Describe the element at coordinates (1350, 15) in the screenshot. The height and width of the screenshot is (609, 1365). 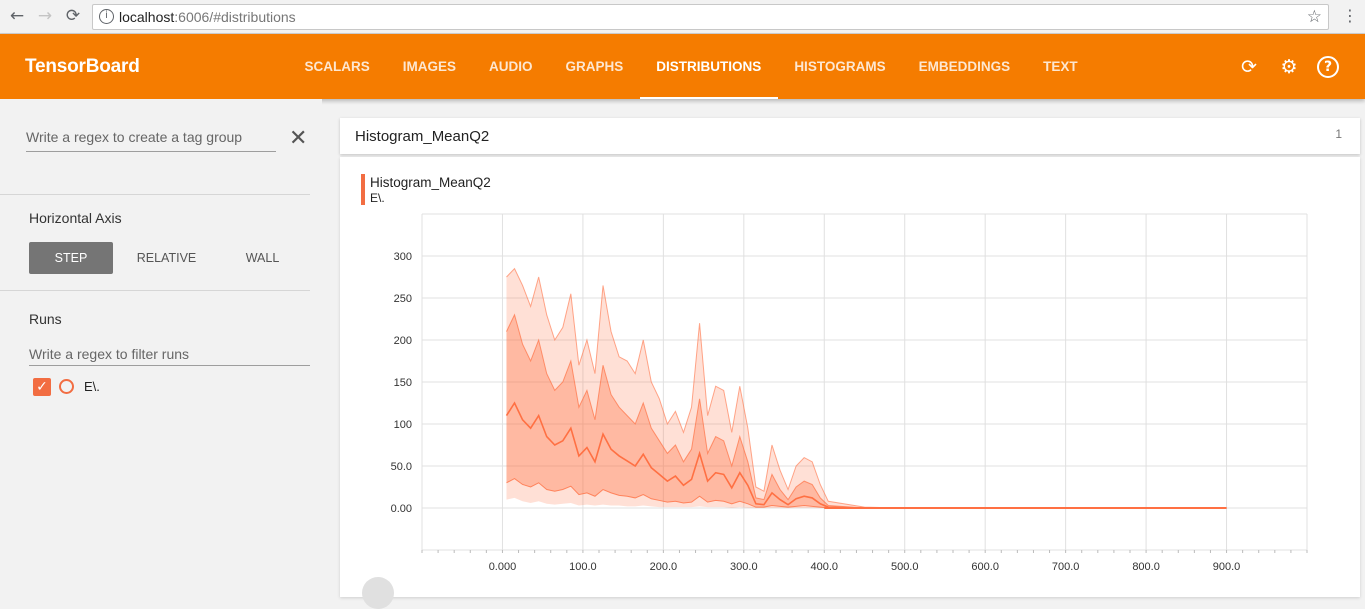
I see `browser-menu-icon: ⋮` at that location.